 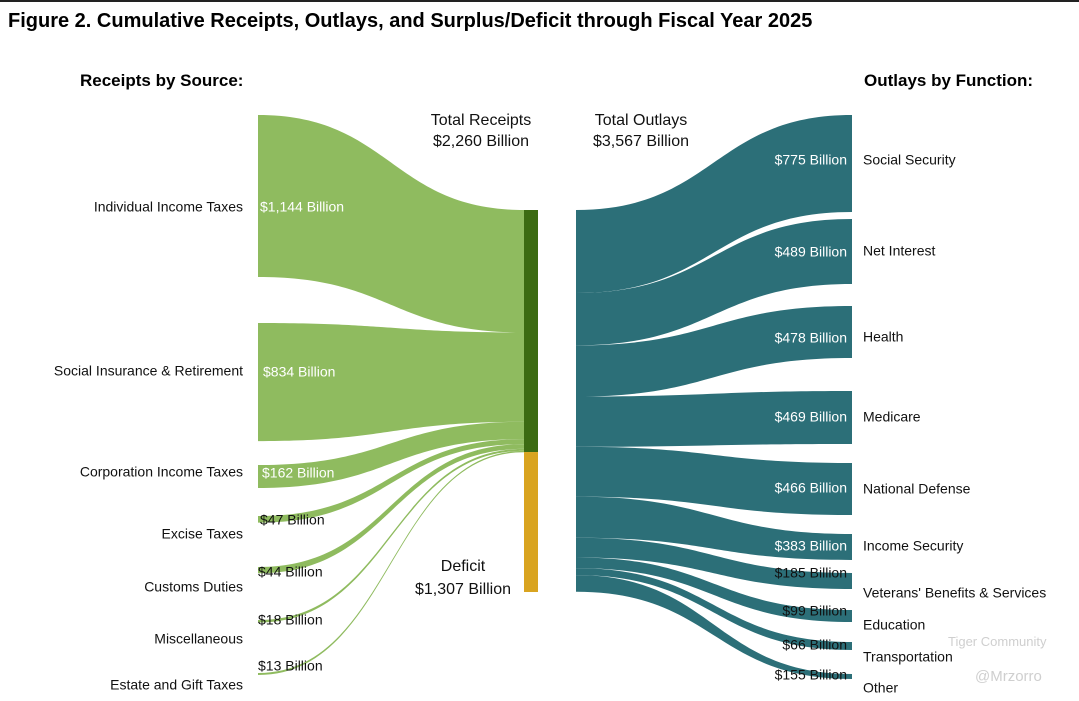 What do you see at coordinates (148, 371) in the screenshot?
I see `receipt-label-social-insurance-and-retirement: Social Insurance & Retirement` at bounding box center [148, 371].